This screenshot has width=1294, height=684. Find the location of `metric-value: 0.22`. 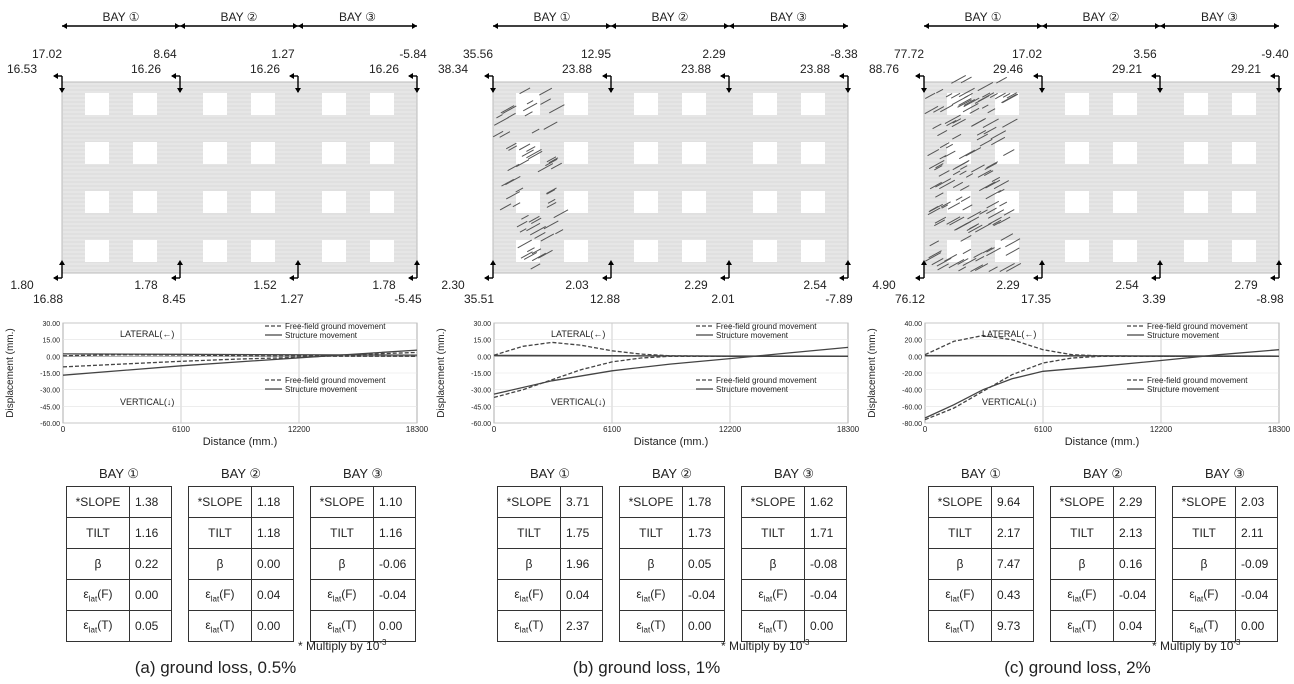

metric-value: 0.22 is located at coordinates (150, 564).